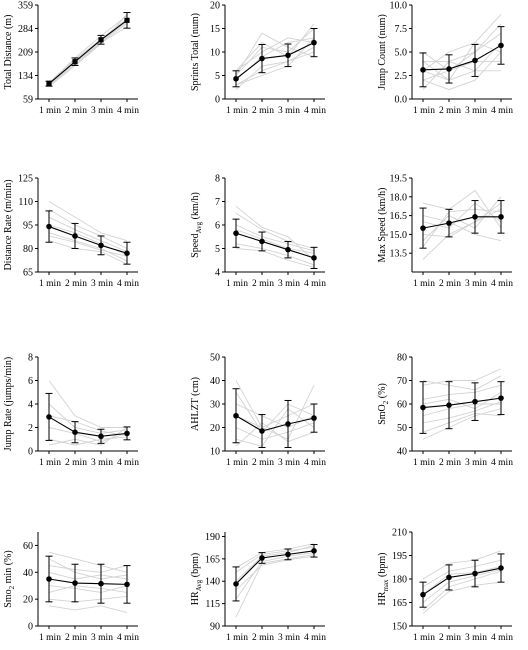 The image size is (528, 650). What do you see at coordinates (212, 559) in the screenshot?
I see `y-tick-label: 165` at bounding box center [212, 559].